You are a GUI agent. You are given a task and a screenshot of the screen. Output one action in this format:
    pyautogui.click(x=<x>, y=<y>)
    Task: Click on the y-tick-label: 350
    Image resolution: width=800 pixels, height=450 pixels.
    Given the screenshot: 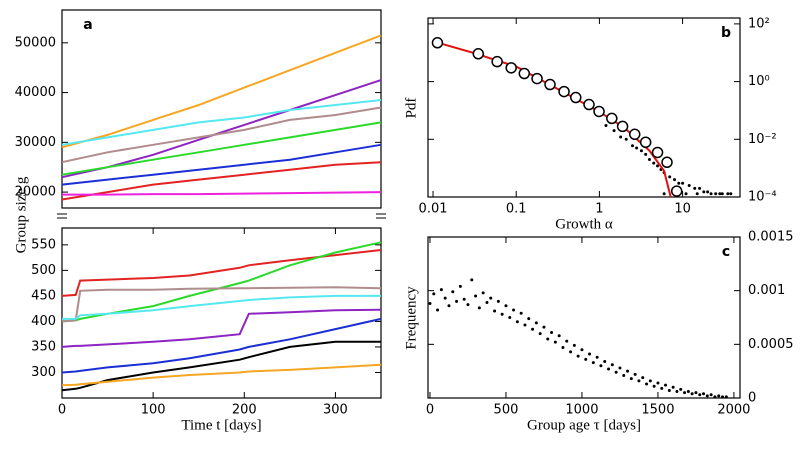 What is the action you would take?
    pyautogui.click(x=43, y=346)
    